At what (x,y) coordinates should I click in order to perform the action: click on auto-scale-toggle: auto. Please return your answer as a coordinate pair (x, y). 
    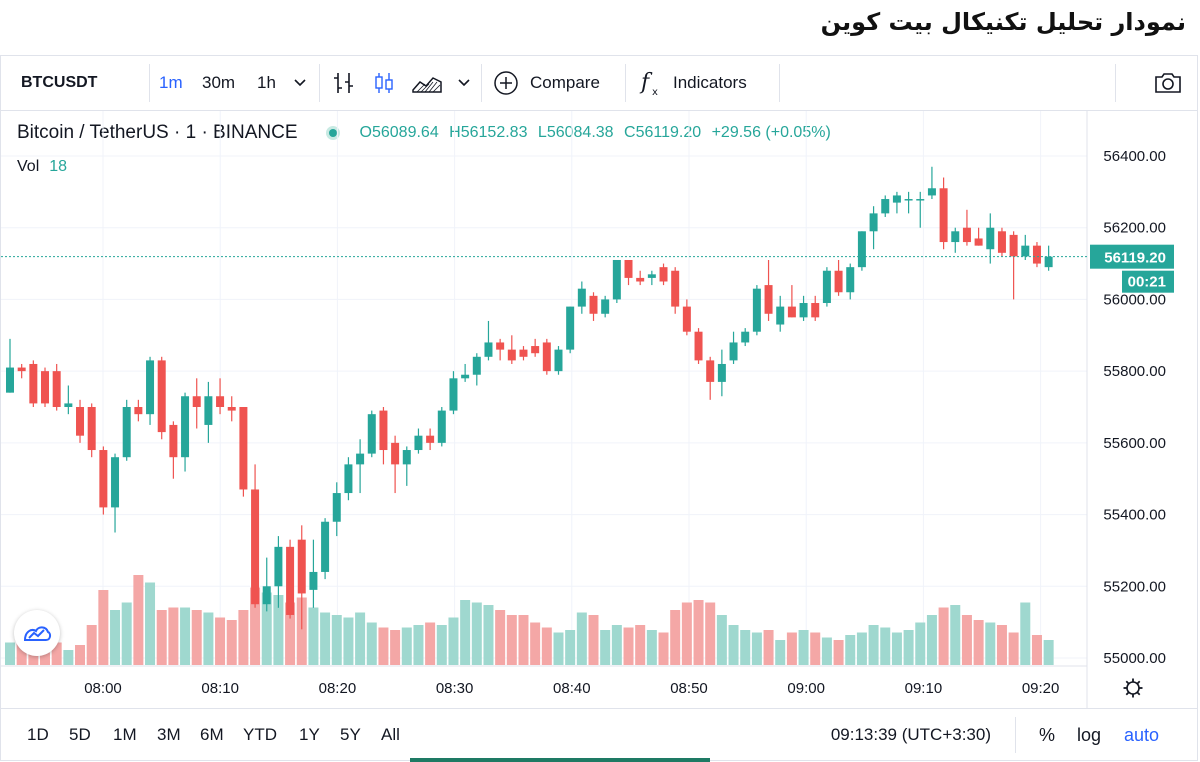
    Looking at the image, I should click on (1142, 735).